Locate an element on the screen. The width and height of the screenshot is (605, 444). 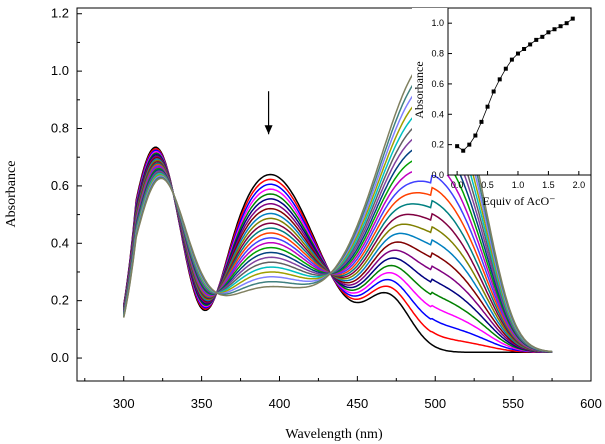
inset-x-tick-label: 2.0 is located at coordinates (579, 185).